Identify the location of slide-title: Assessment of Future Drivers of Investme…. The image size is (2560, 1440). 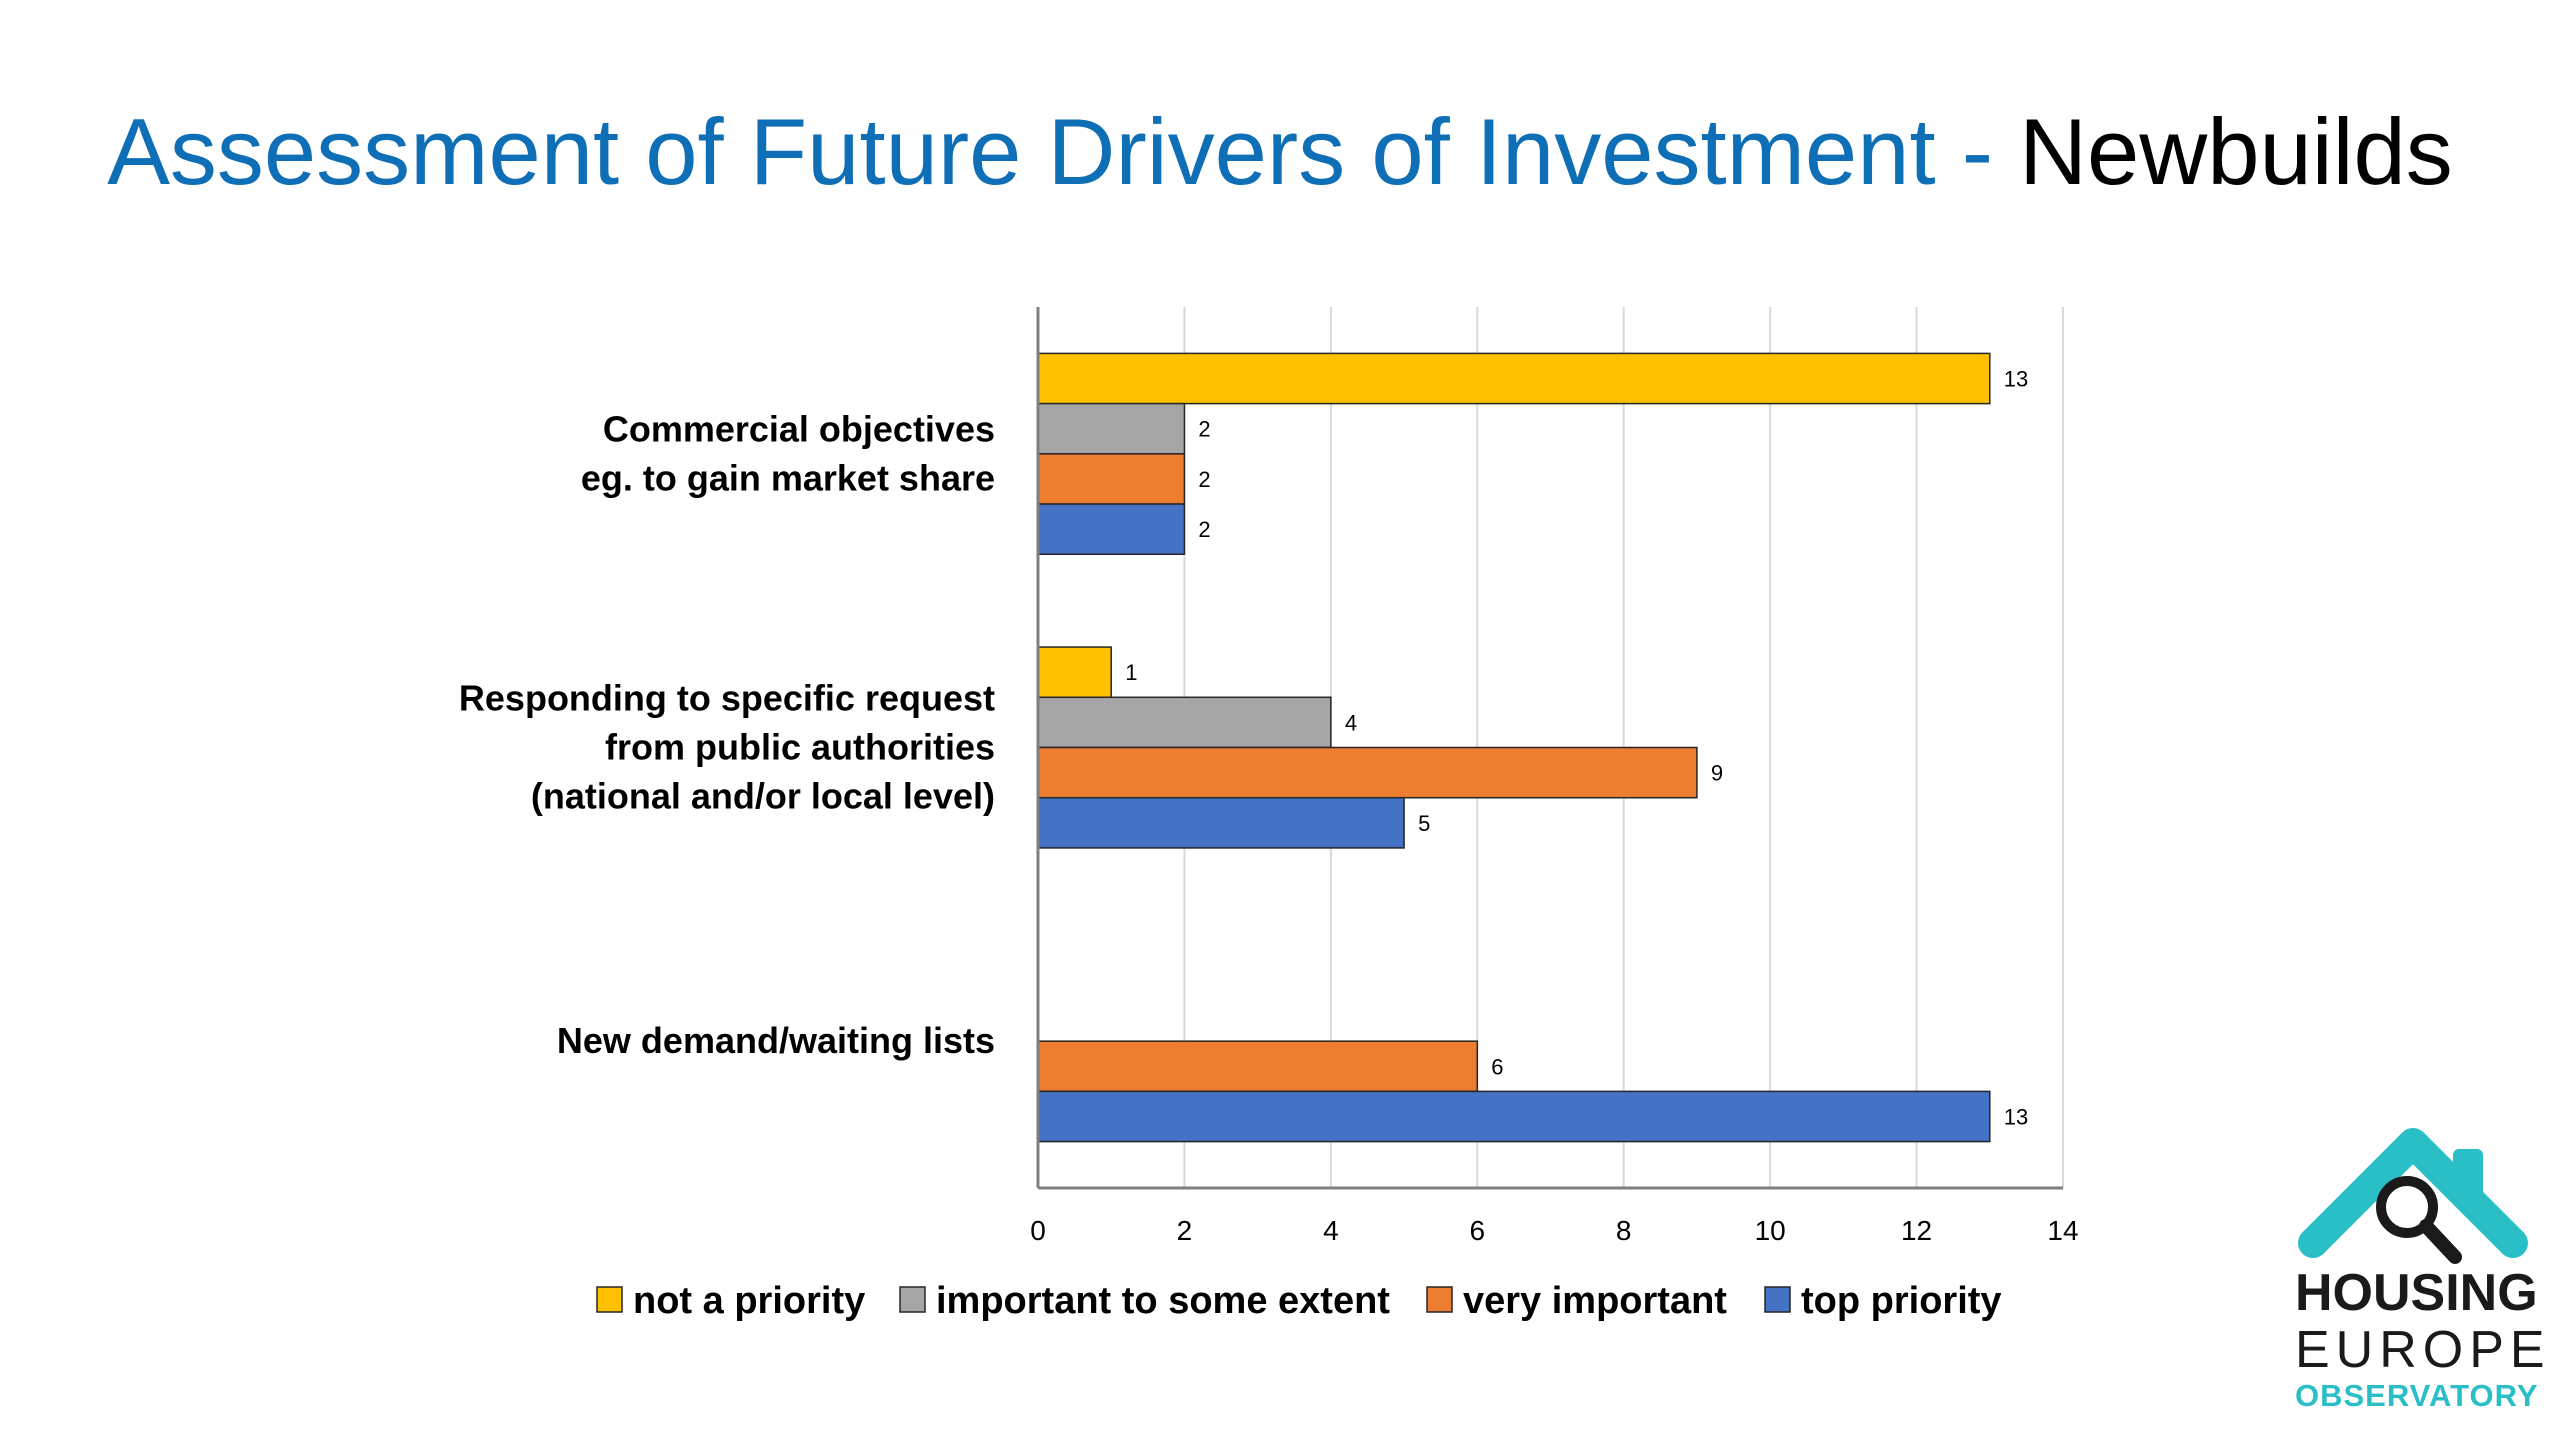
(1280, 151).